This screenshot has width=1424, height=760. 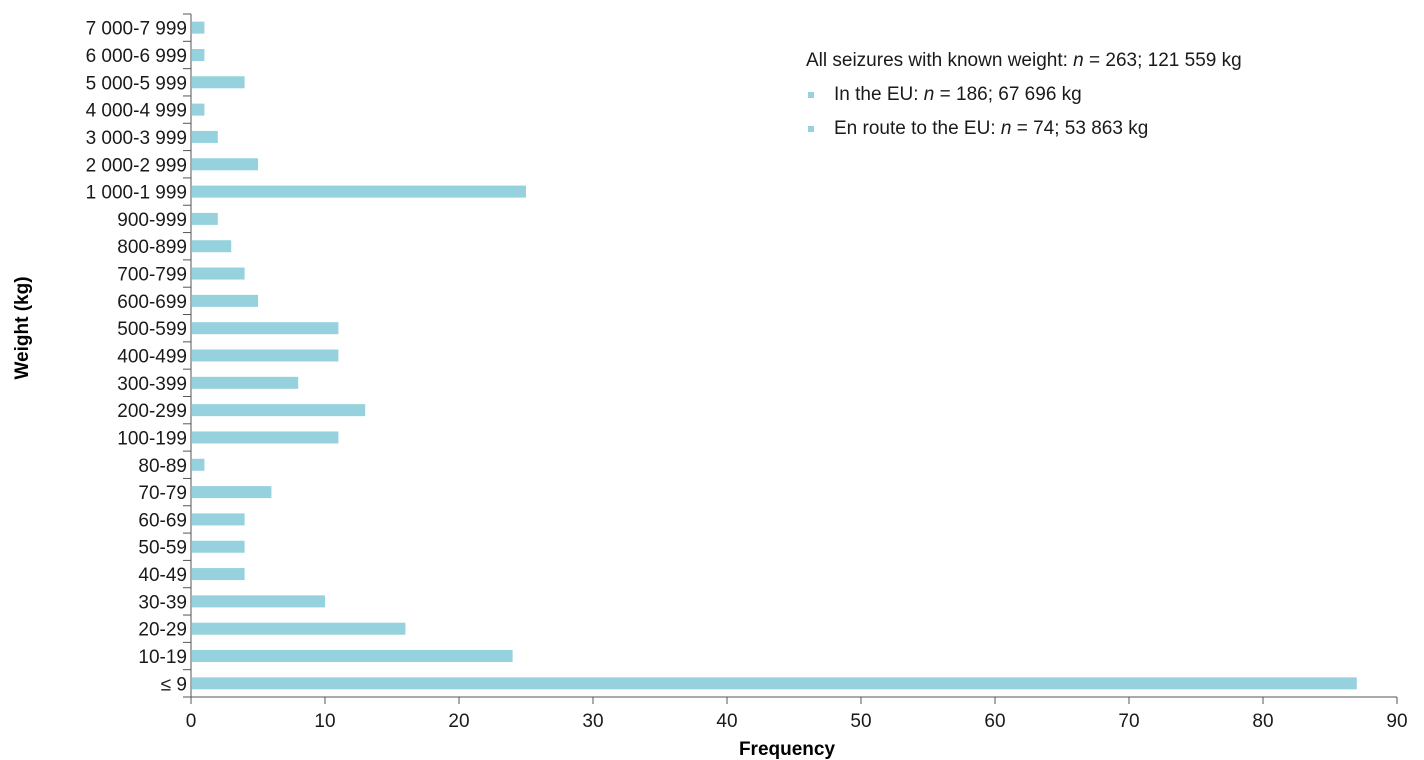 What do you see at coordinates (152, 357) in the screenshot?
I see `y-tick-label: 400-499` at bounding box center [152, 357].